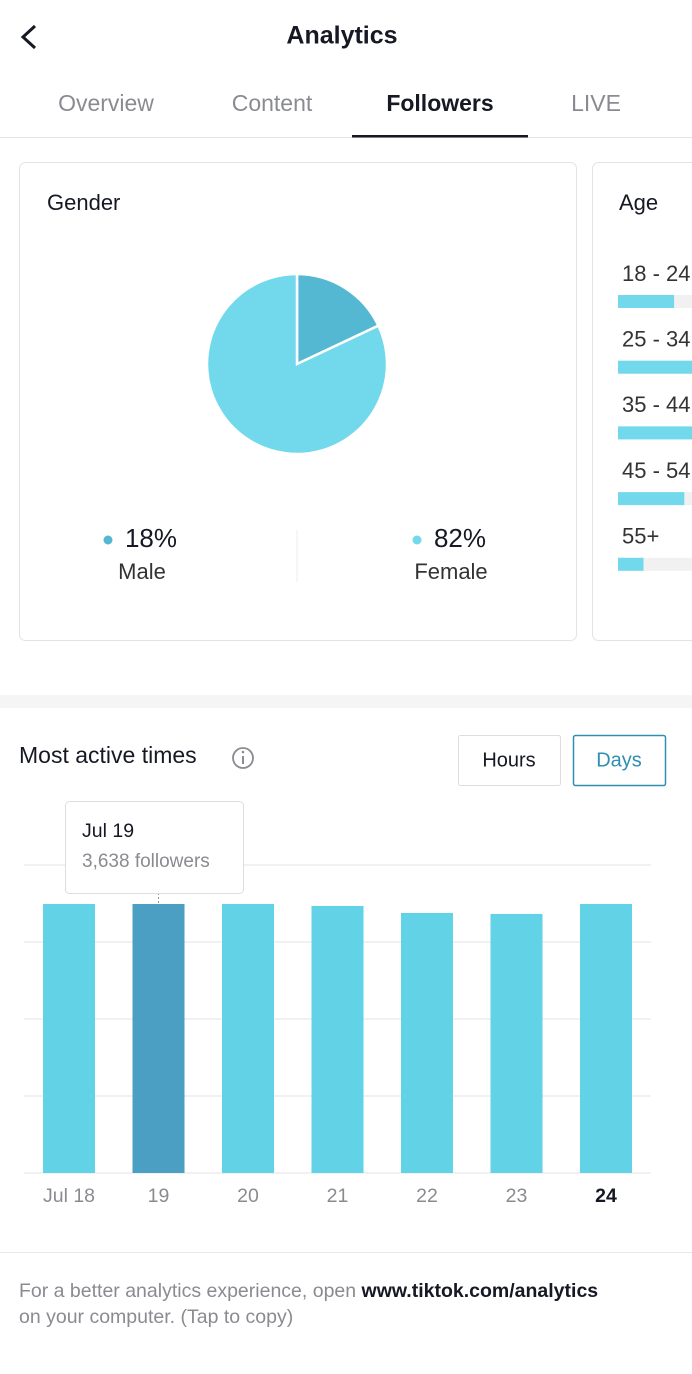 This screenshot has height=1374, width=692. I want to click on age-label: 35 - 44, so click(656, 404).